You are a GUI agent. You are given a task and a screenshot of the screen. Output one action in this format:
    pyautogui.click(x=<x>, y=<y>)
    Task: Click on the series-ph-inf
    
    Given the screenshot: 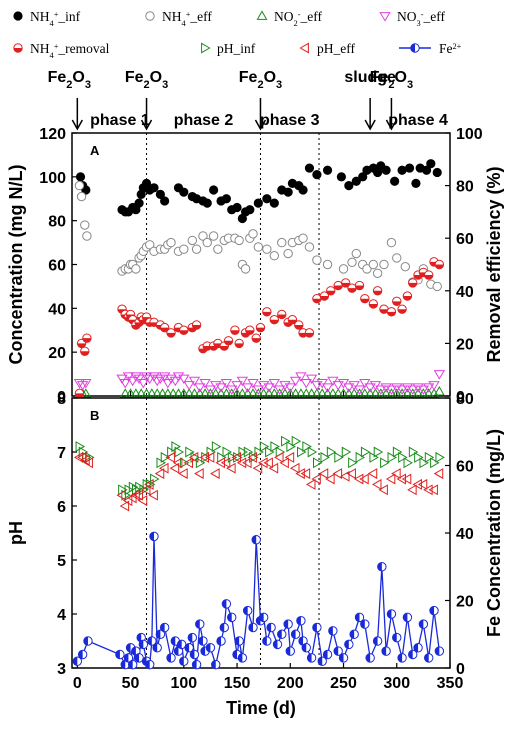 What is the action you would take?
    pyautogui.click(x=260, y=468)
    